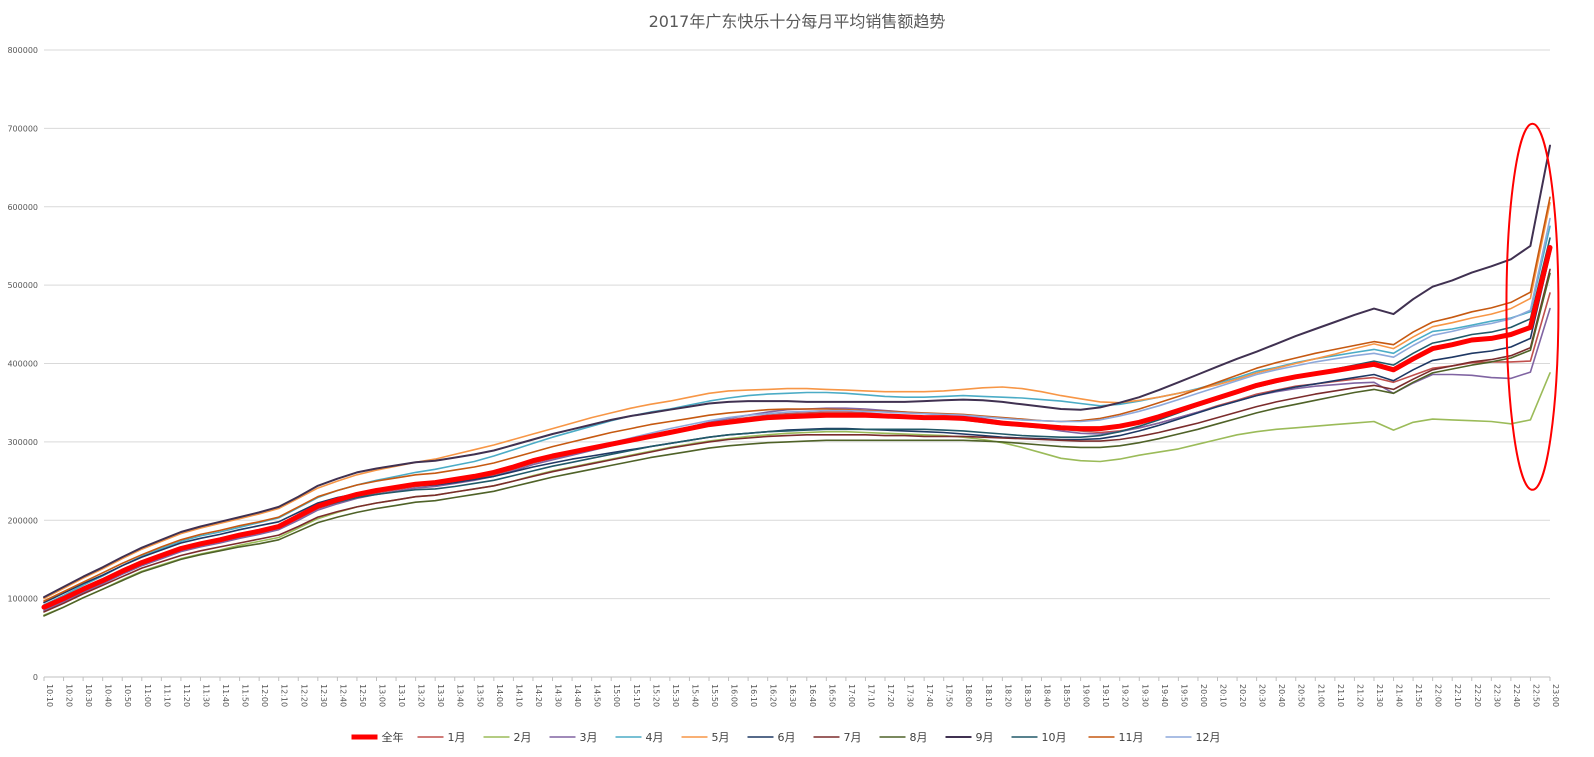 The image size is (1594, 757). What do you see at coordinates (22, 128) in the screenshot?
I see `y-tick-label: 700000` at bounding box center [22, 128].